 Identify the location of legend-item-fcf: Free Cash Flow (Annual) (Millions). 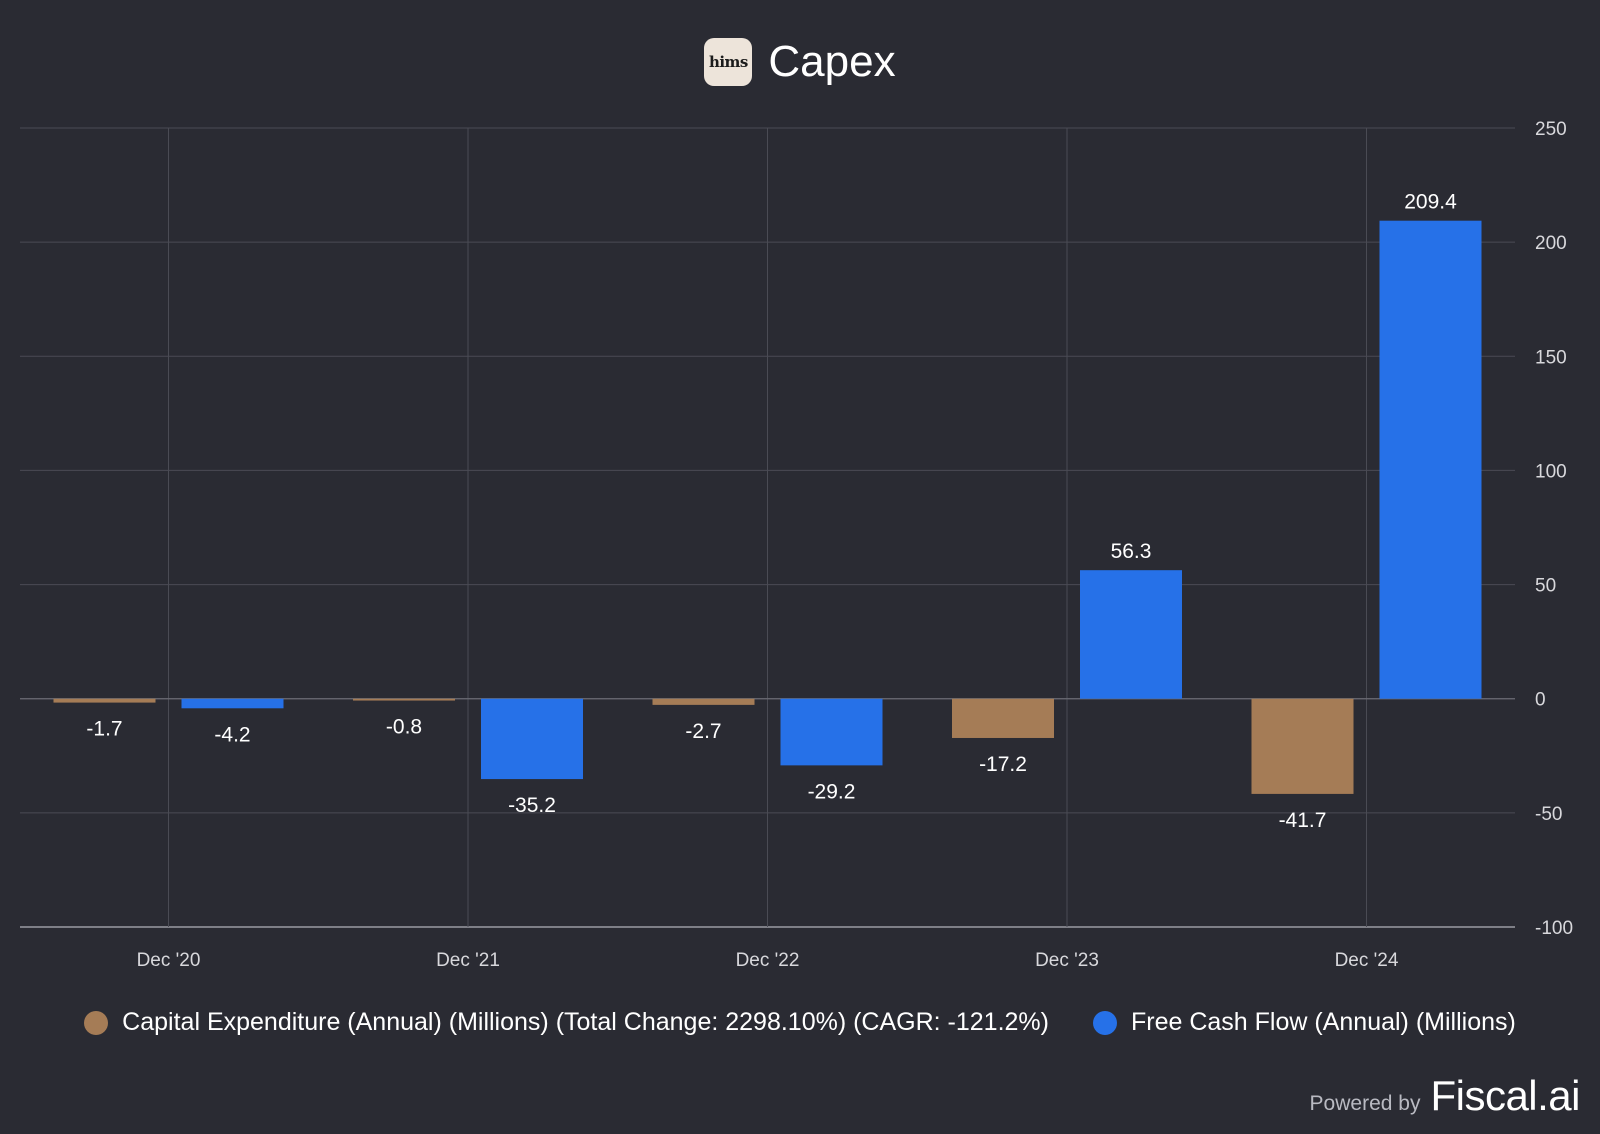
(1304, 1022).